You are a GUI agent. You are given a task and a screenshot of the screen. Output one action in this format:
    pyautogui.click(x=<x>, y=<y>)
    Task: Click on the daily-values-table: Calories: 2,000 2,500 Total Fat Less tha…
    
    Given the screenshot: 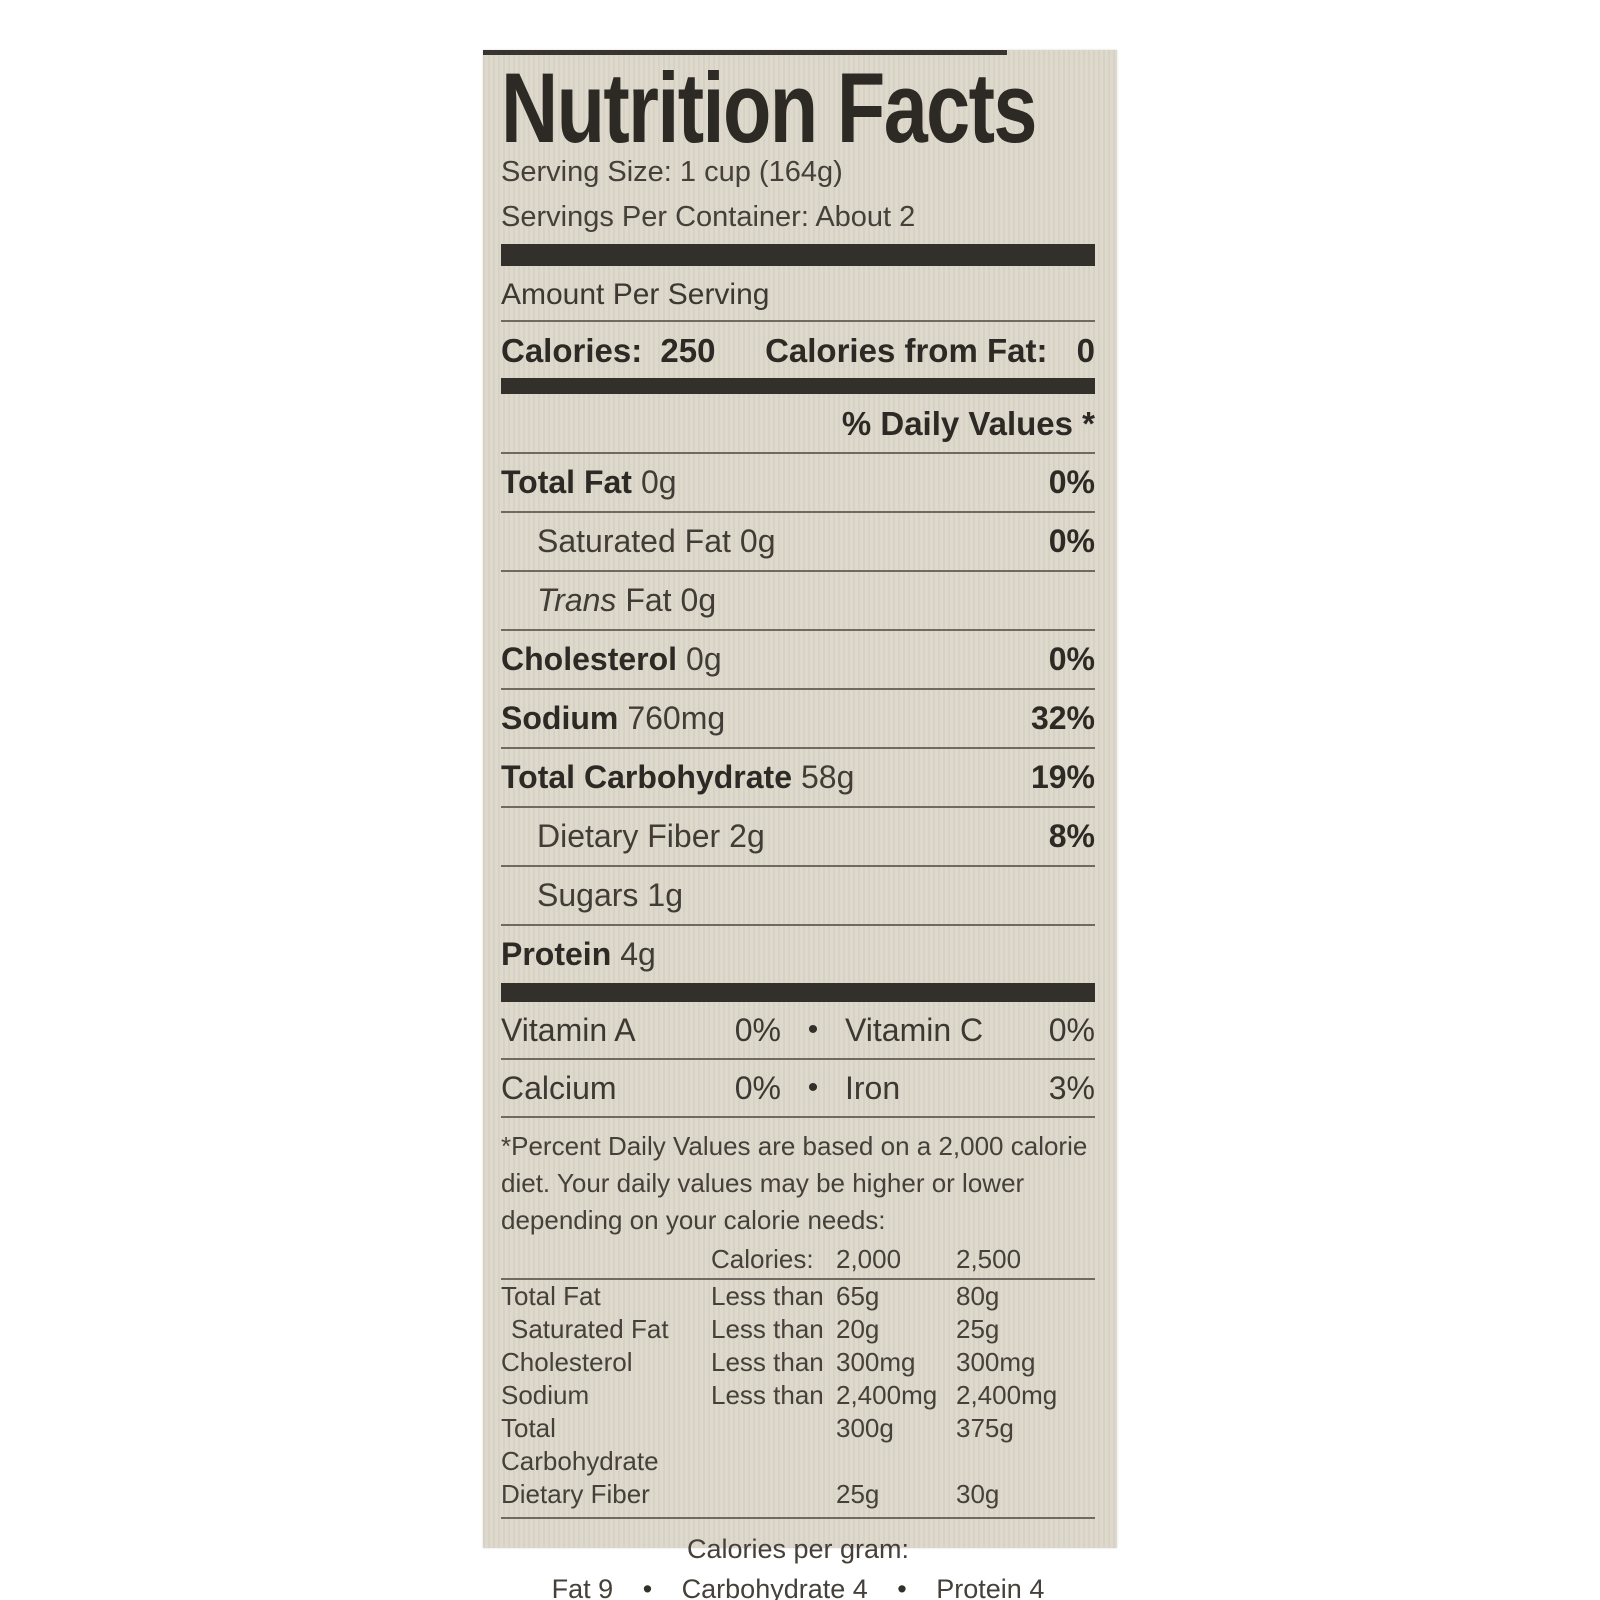 What is the action you would take?
    pyautogui.click(x=798, y=1381)
    